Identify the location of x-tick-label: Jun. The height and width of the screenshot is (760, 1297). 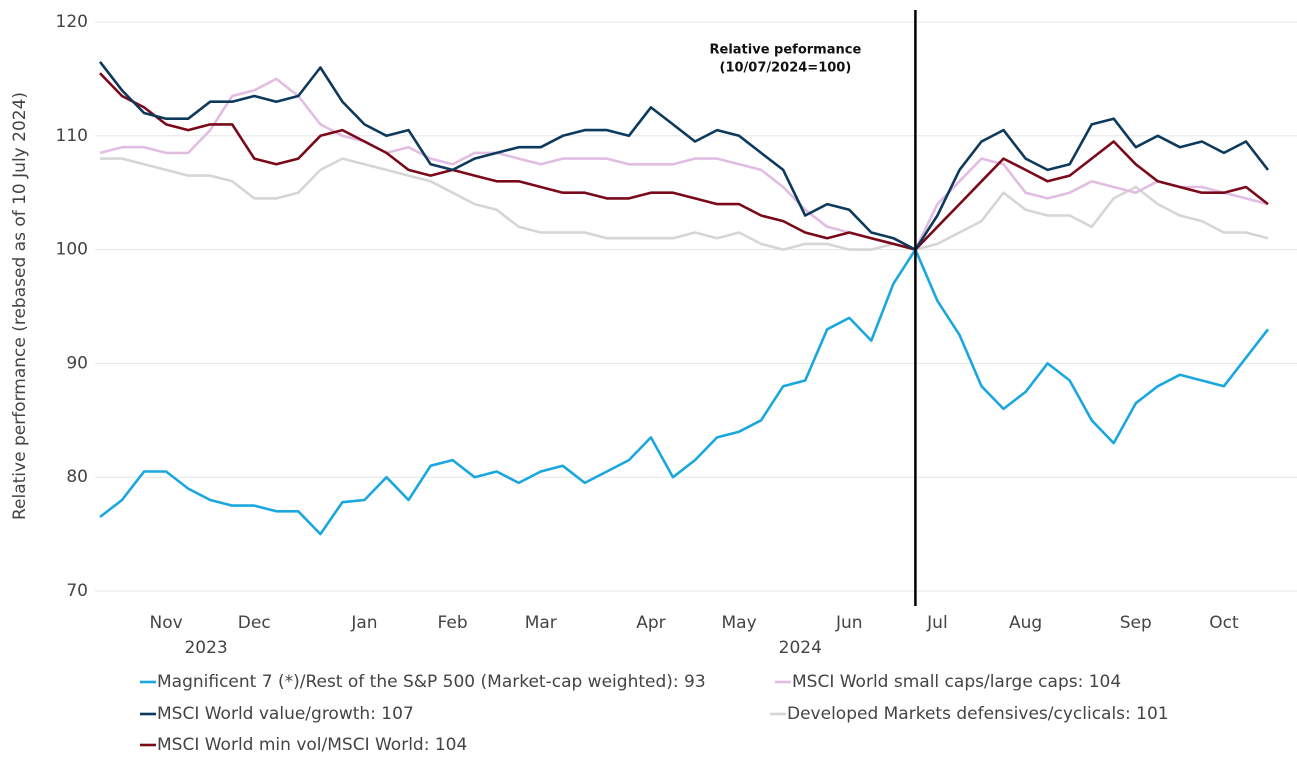
(849, 623).